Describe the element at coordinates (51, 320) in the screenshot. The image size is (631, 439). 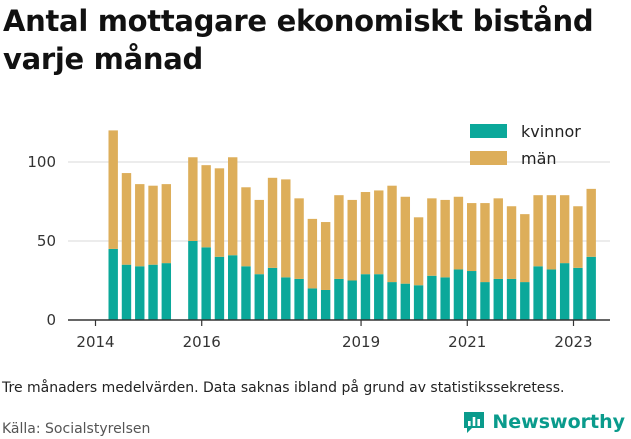
I see `y-tick-label: 0` at that location.